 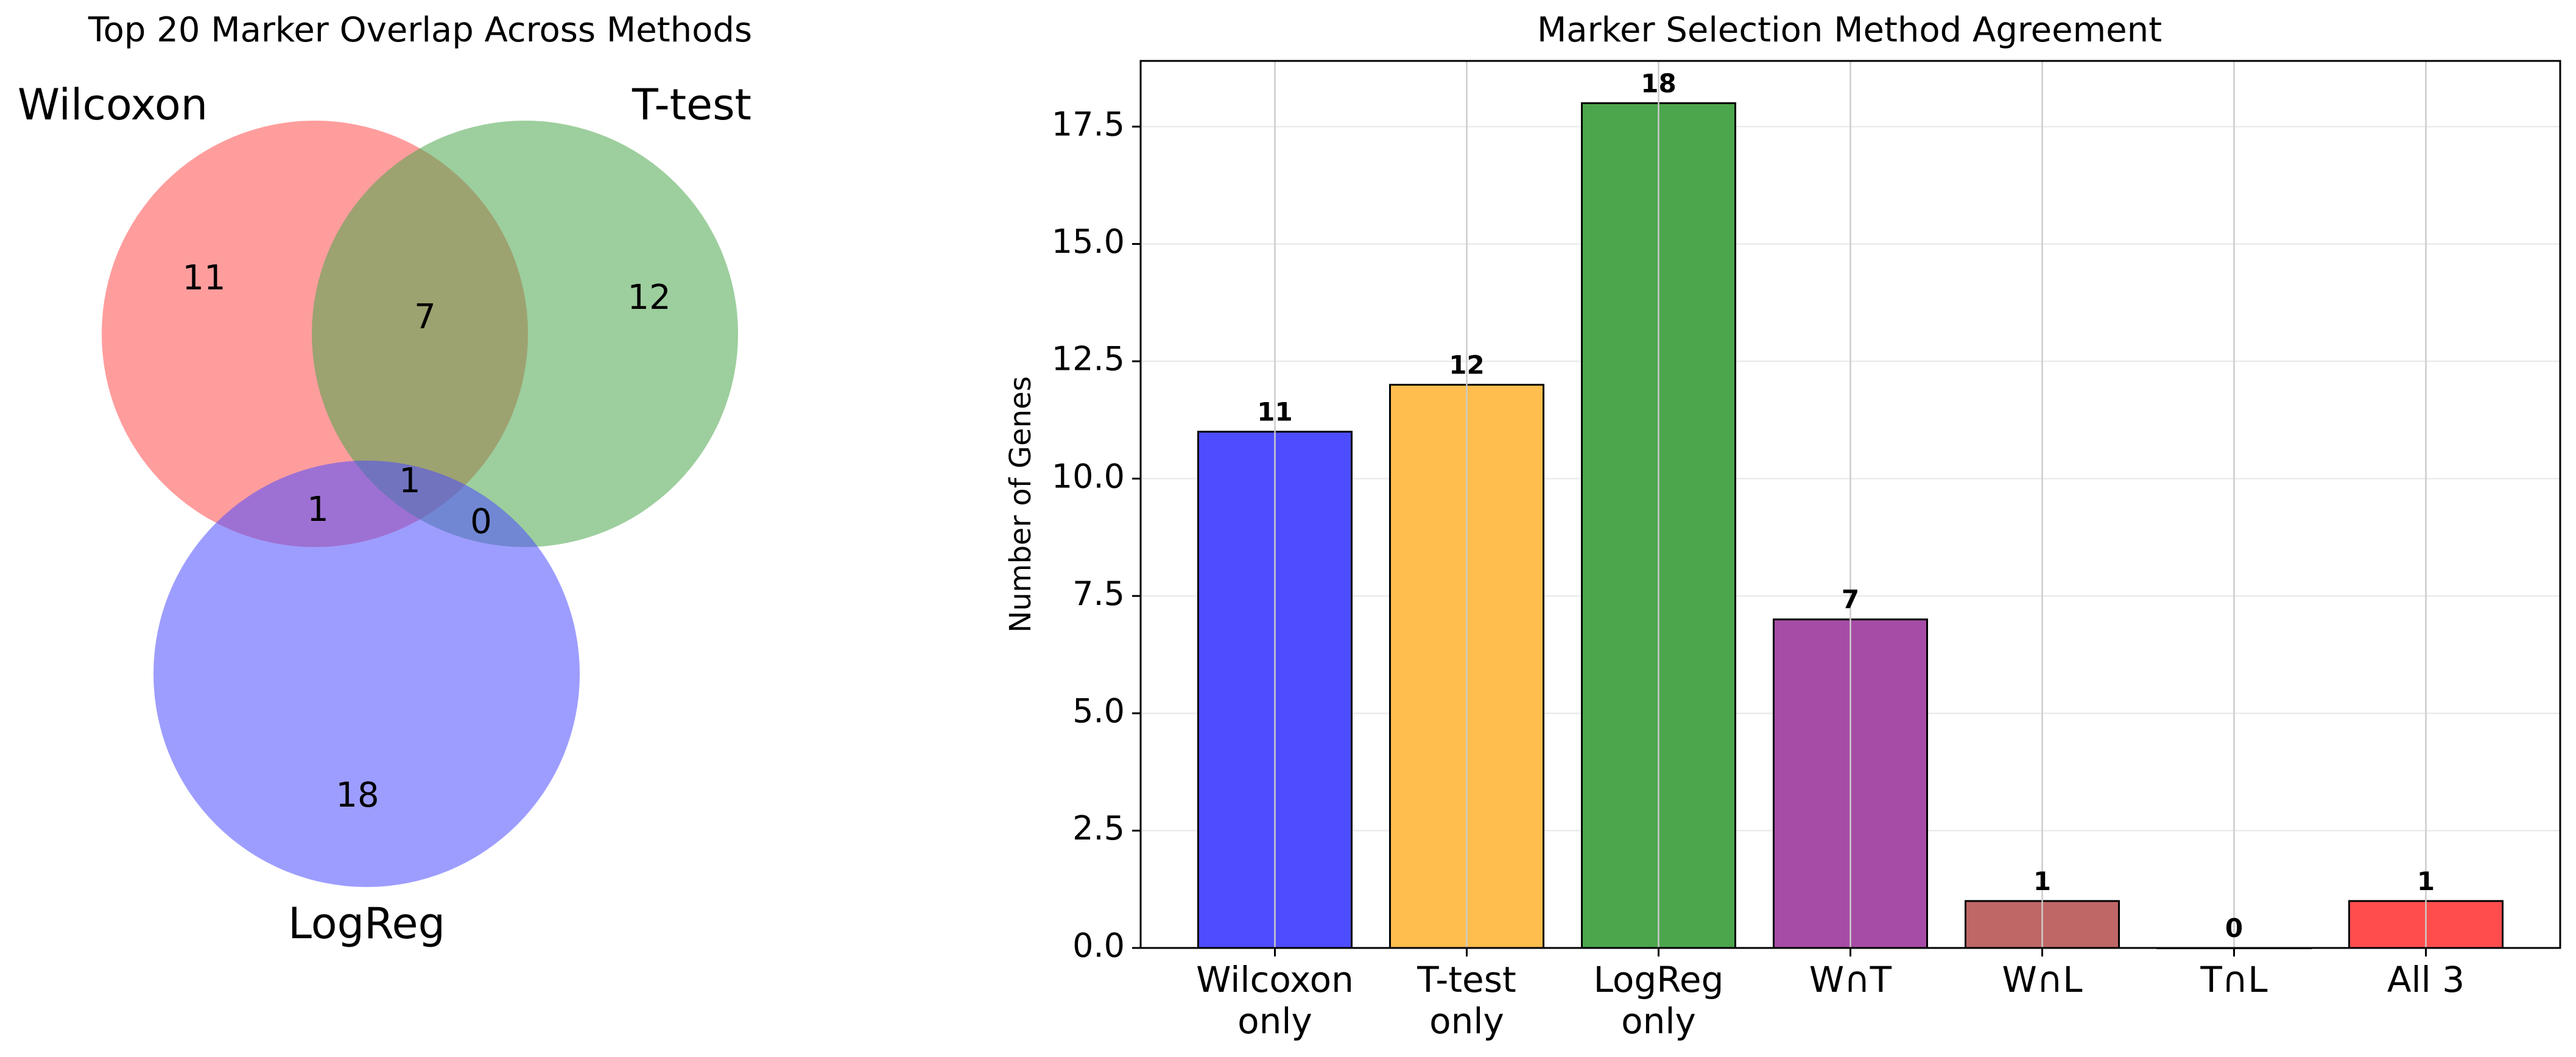 I want to click on x-tick-label: W∩L, so click(x=2042, y=980).